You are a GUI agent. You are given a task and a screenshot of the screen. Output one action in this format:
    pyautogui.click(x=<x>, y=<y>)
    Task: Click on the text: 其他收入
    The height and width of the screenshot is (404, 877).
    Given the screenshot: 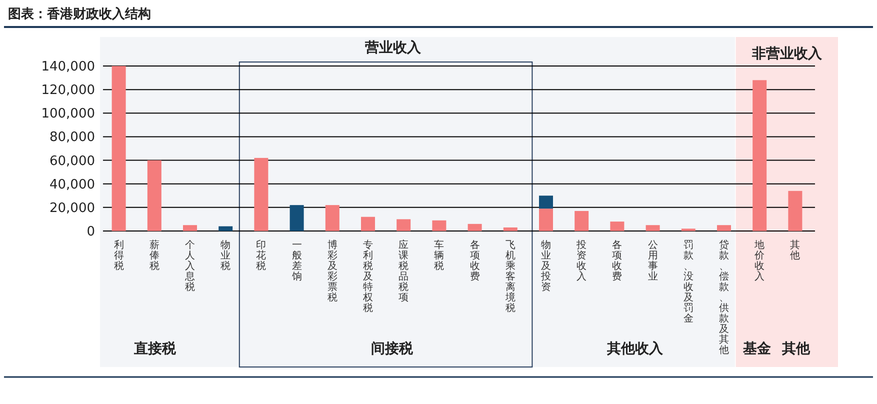 What is the action you would take?
    pyautogui.click(x=635, y=349)
    